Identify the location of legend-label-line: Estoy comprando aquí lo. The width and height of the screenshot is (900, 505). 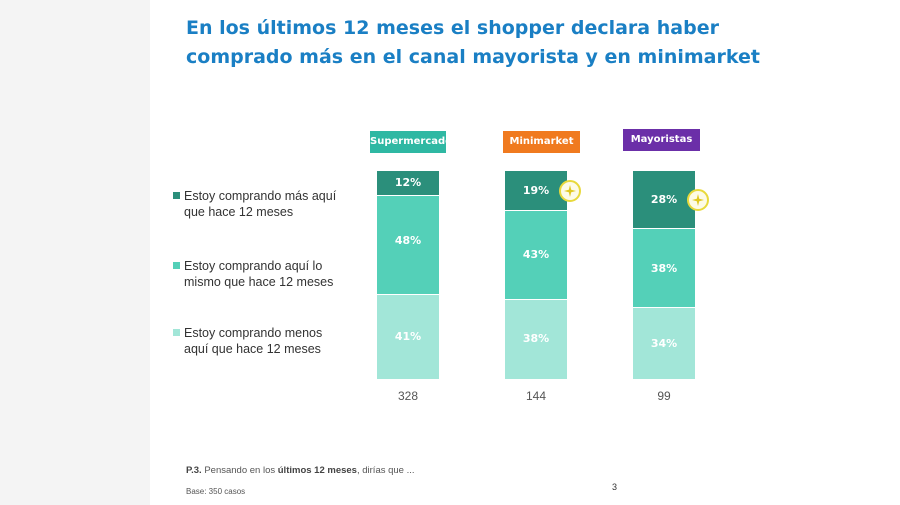
(253, 266).